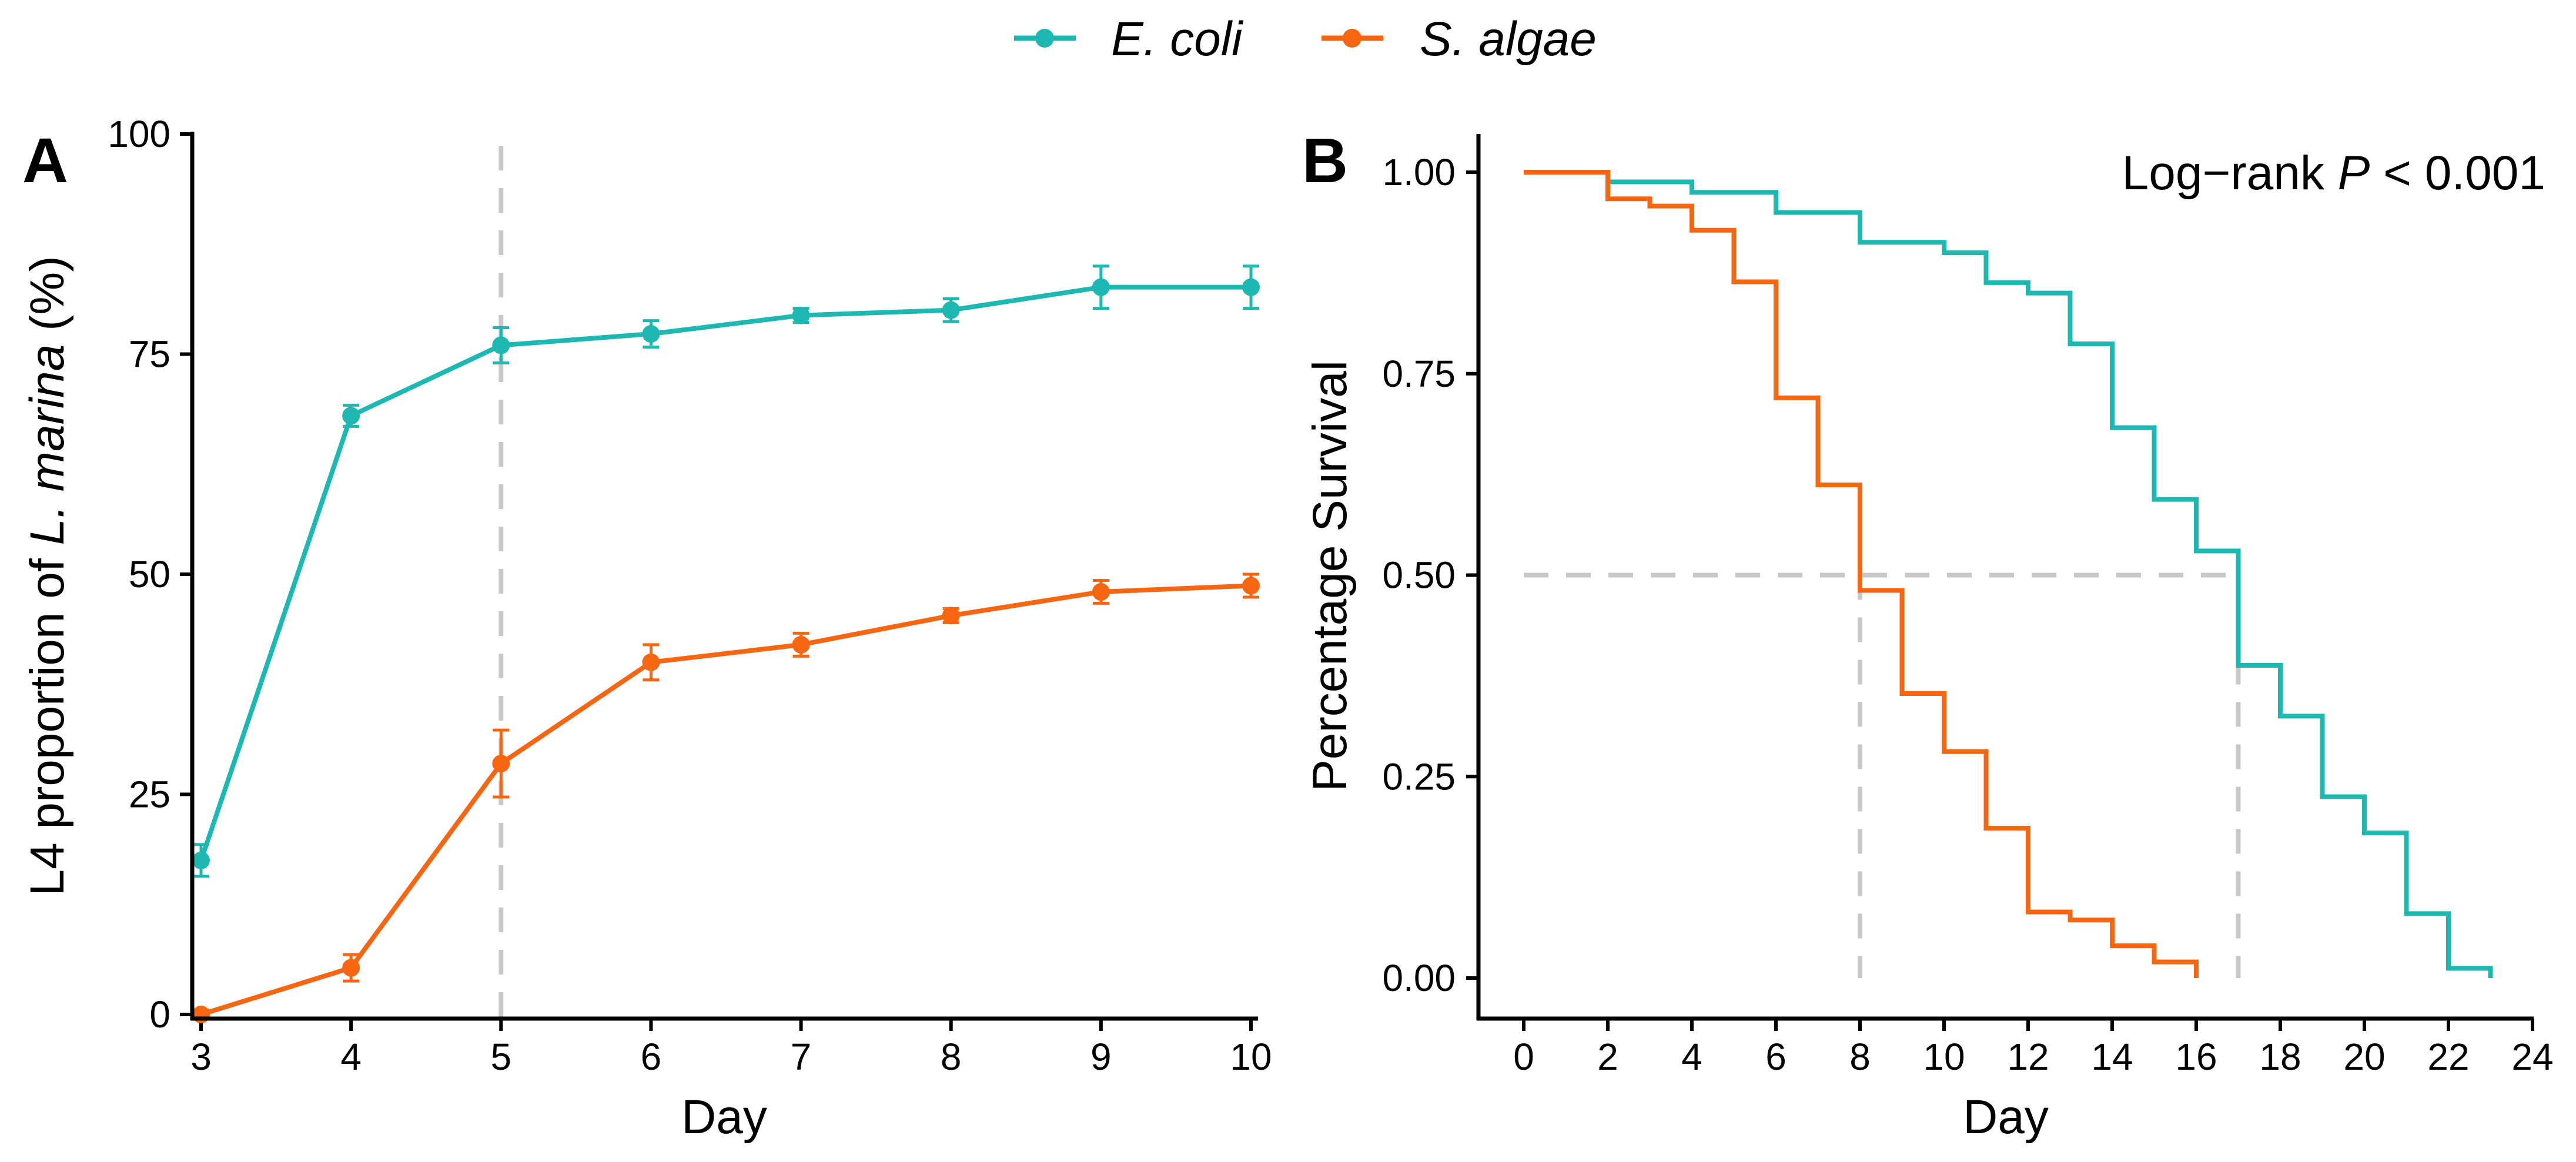 Image resolution: width=2576 pixels, height=1162 pixels. Describe the element at coordinates (201, 1057) in the screenshot. I see `panel-a-x-tick-label: 3` at that location.